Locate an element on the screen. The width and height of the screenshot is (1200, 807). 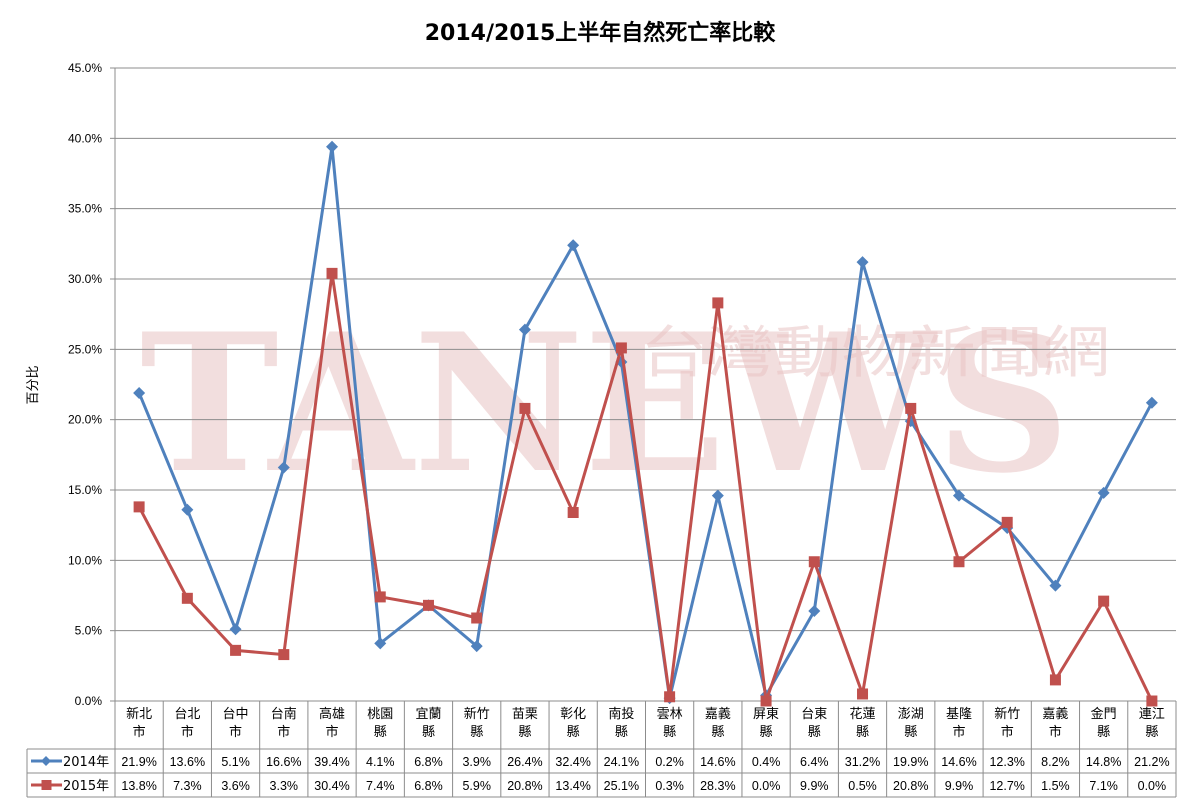
table-cell: 0.3% is located at coordinates (669, 786).